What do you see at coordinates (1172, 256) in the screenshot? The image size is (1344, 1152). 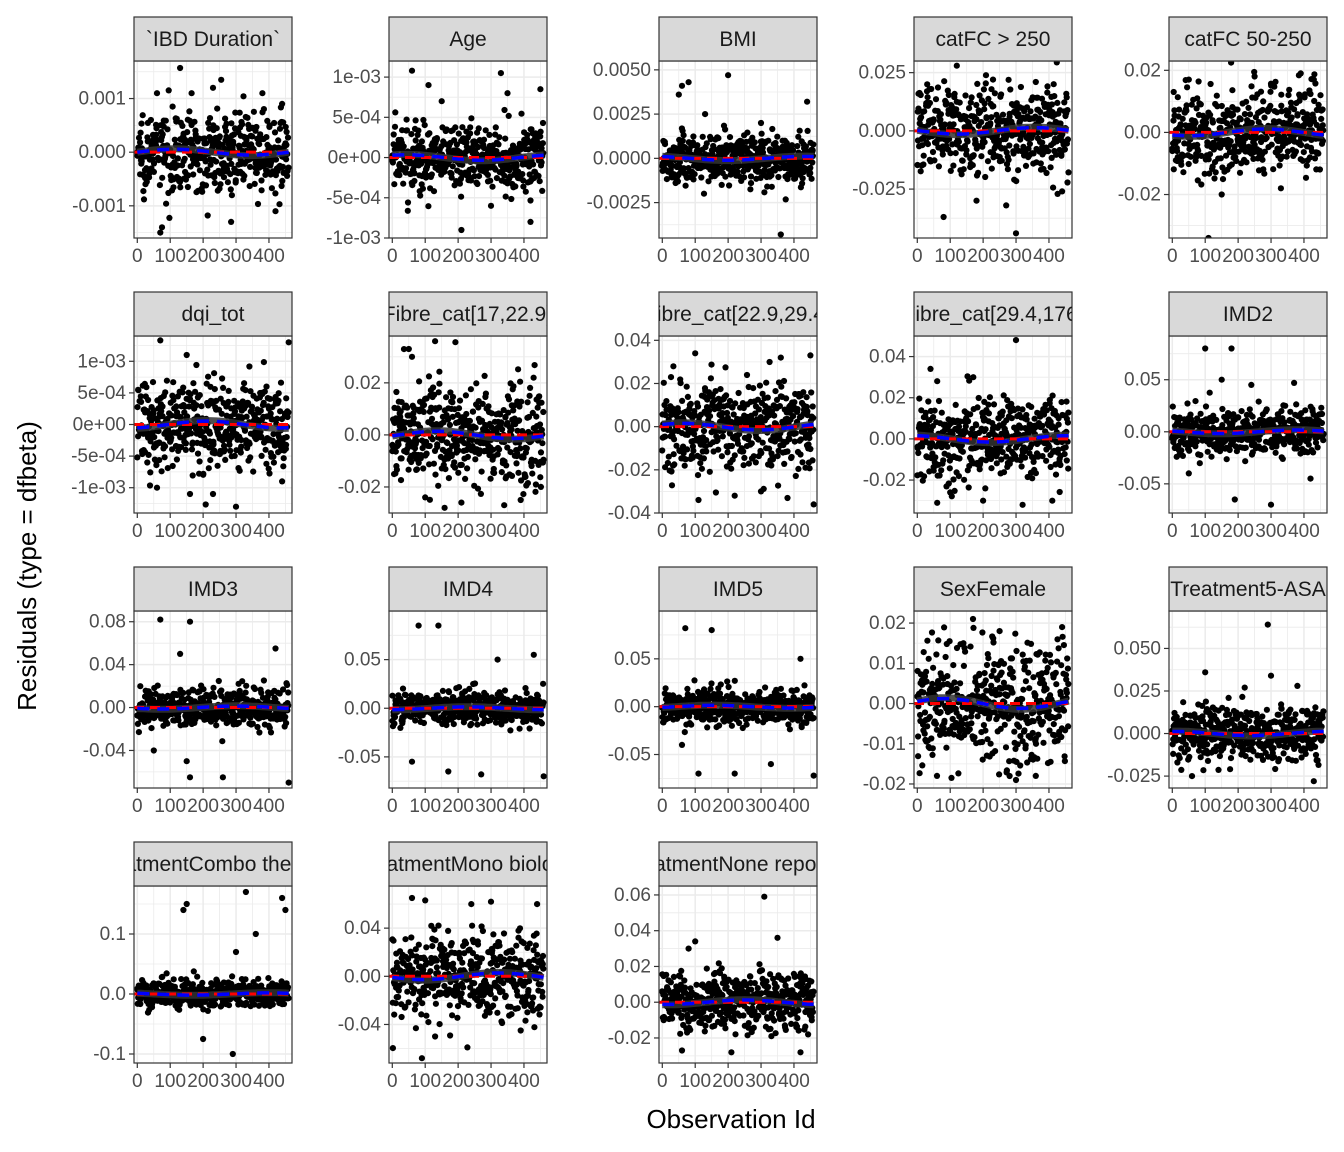 I see `x-tick-label: 0` at bounding box center [1172, 256].